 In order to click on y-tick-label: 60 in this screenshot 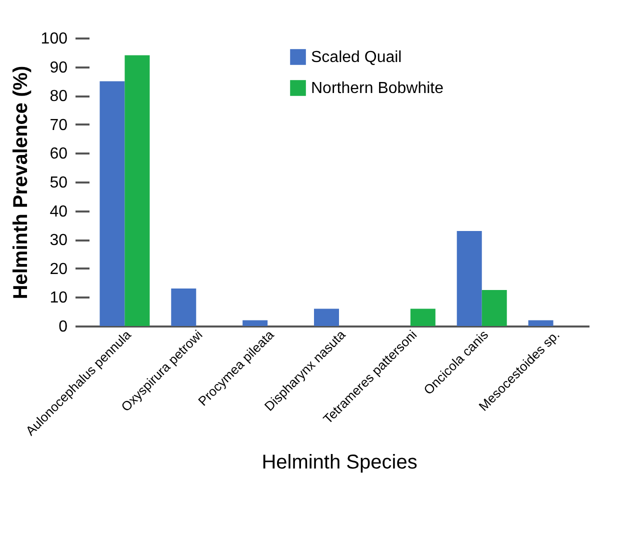, I will do `click(59, 154)`.